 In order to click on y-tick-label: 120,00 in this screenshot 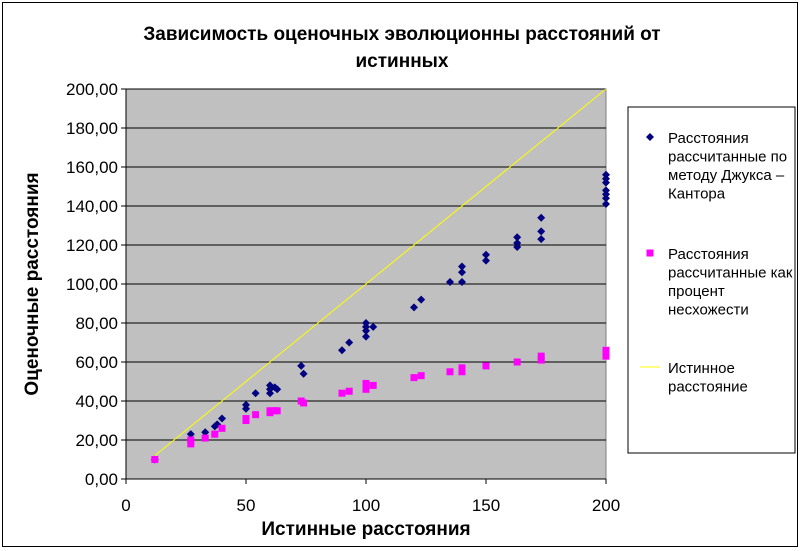, I will do `click(92, 245)`.